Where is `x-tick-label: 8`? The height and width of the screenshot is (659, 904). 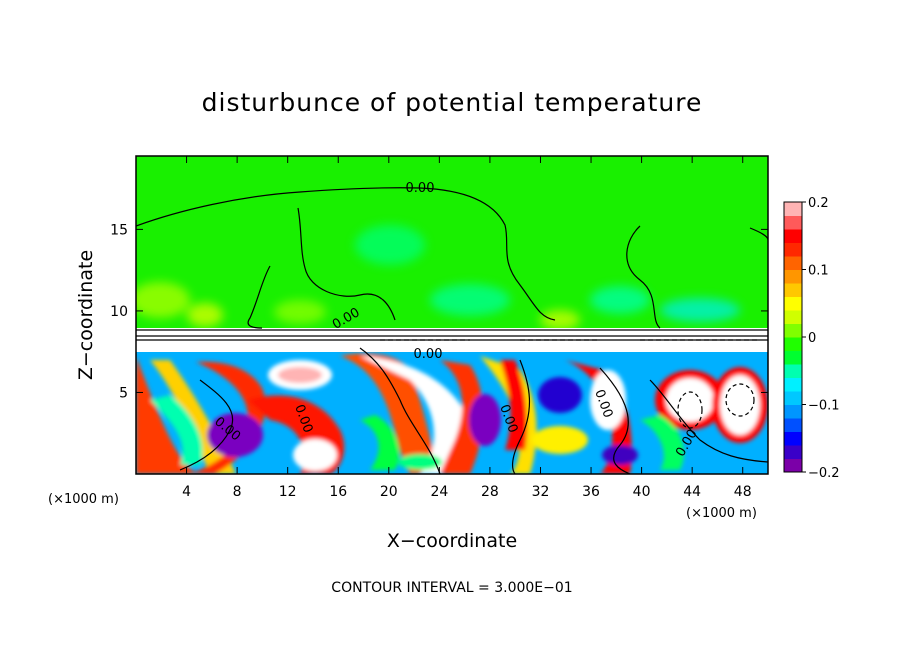
x-tick-label: 8 is located at coordinates (237, 492).